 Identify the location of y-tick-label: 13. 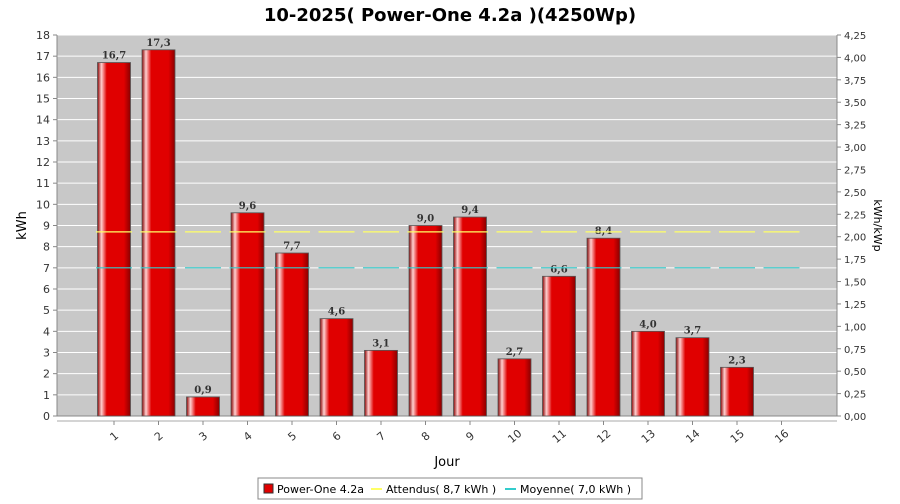
(43, 141).